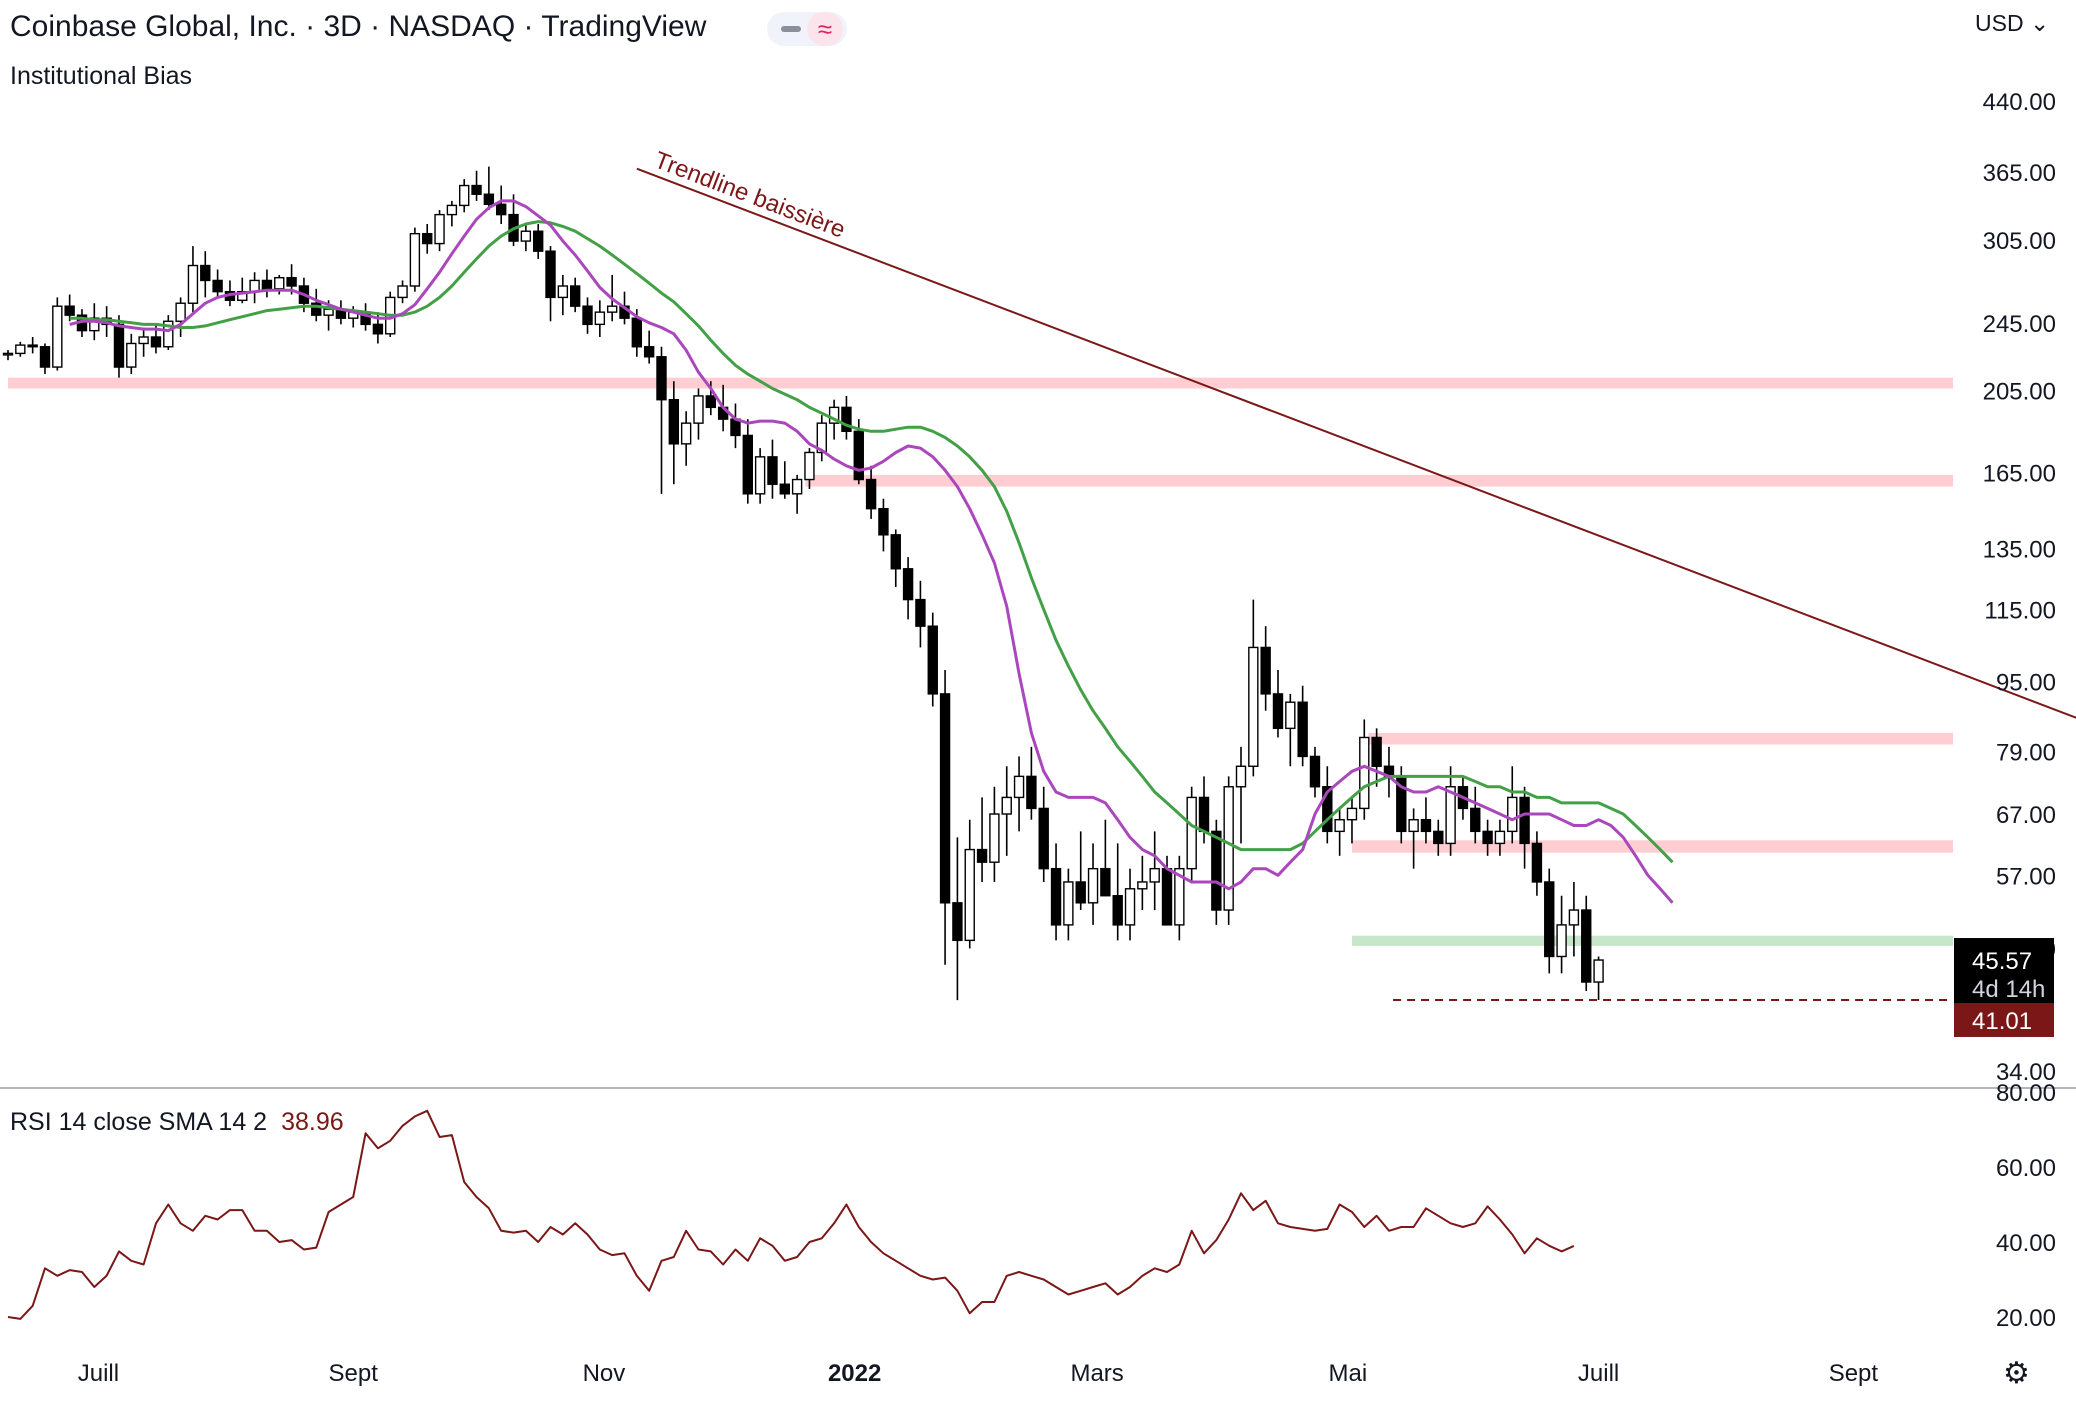 The image size is (2076, 1406). Describe the element at coordinates (604, 1373) in the screenshot. I see `time-tick-label: Nov` at that location.